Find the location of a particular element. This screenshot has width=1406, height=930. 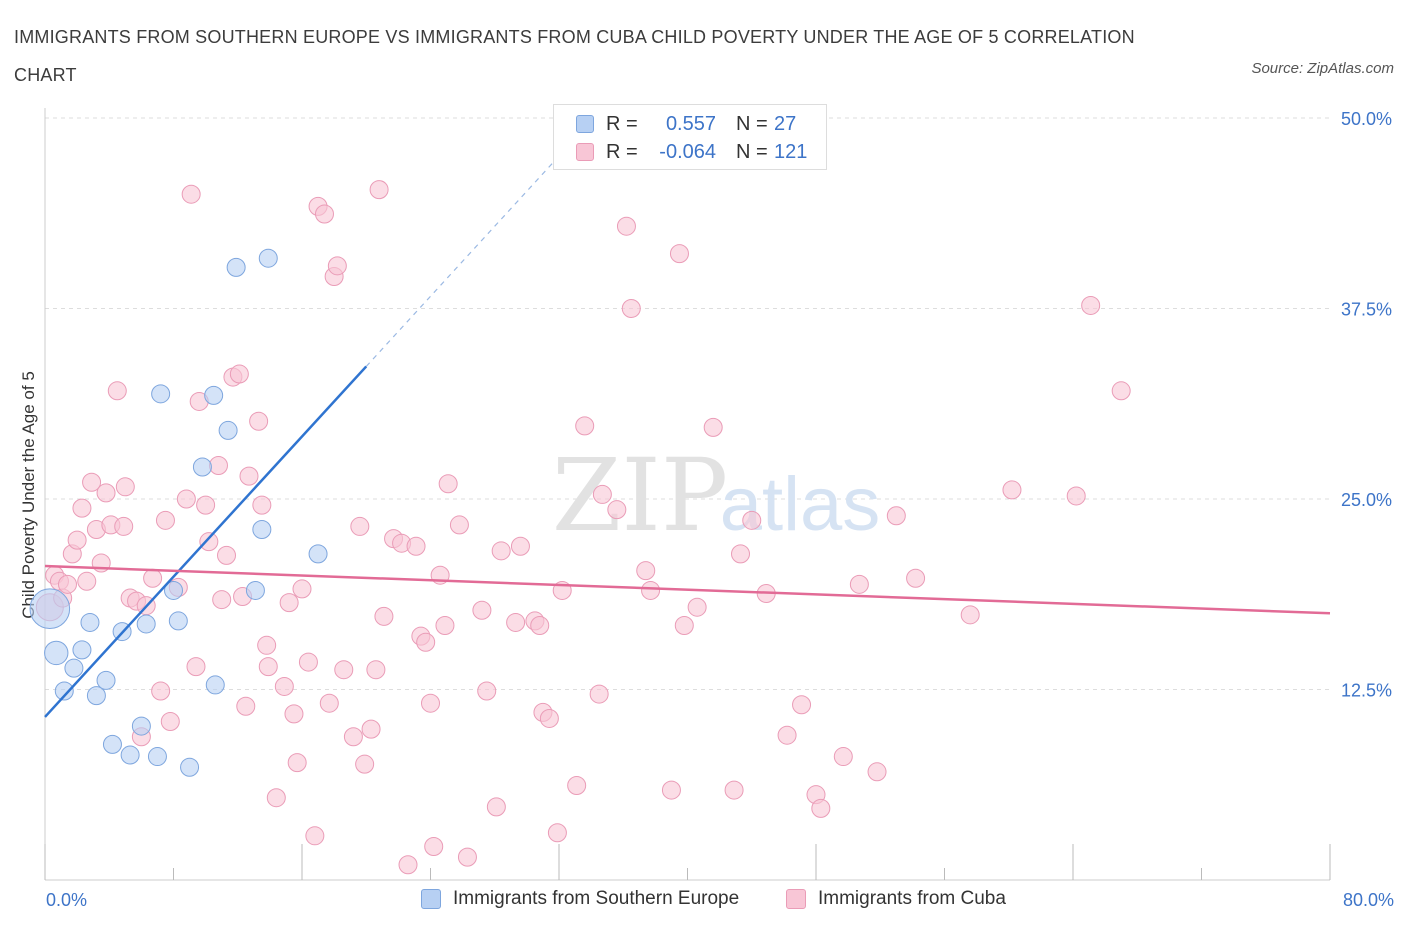

legend-r-value: -0.064 is located at coordinates (687, 151).